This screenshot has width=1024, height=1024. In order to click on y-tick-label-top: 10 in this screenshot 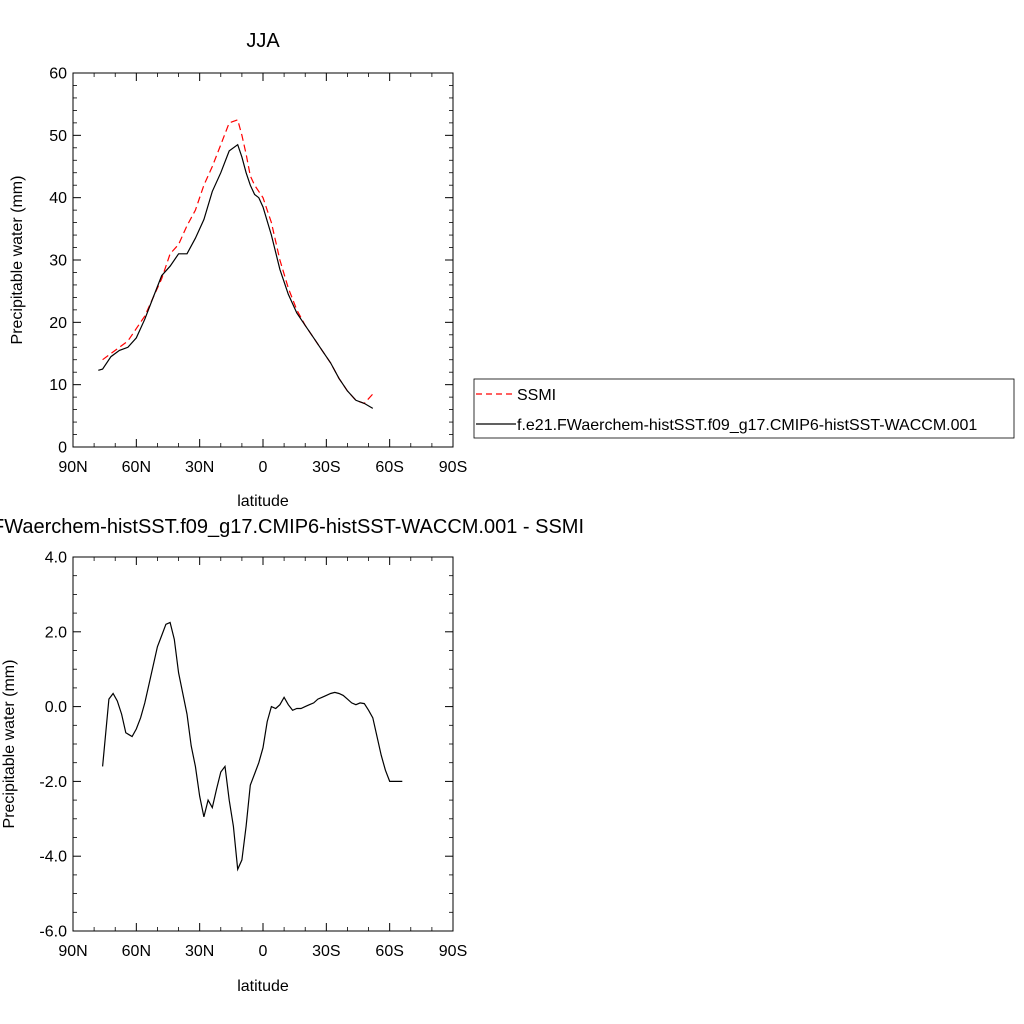, I will do `click(58, 385)`.